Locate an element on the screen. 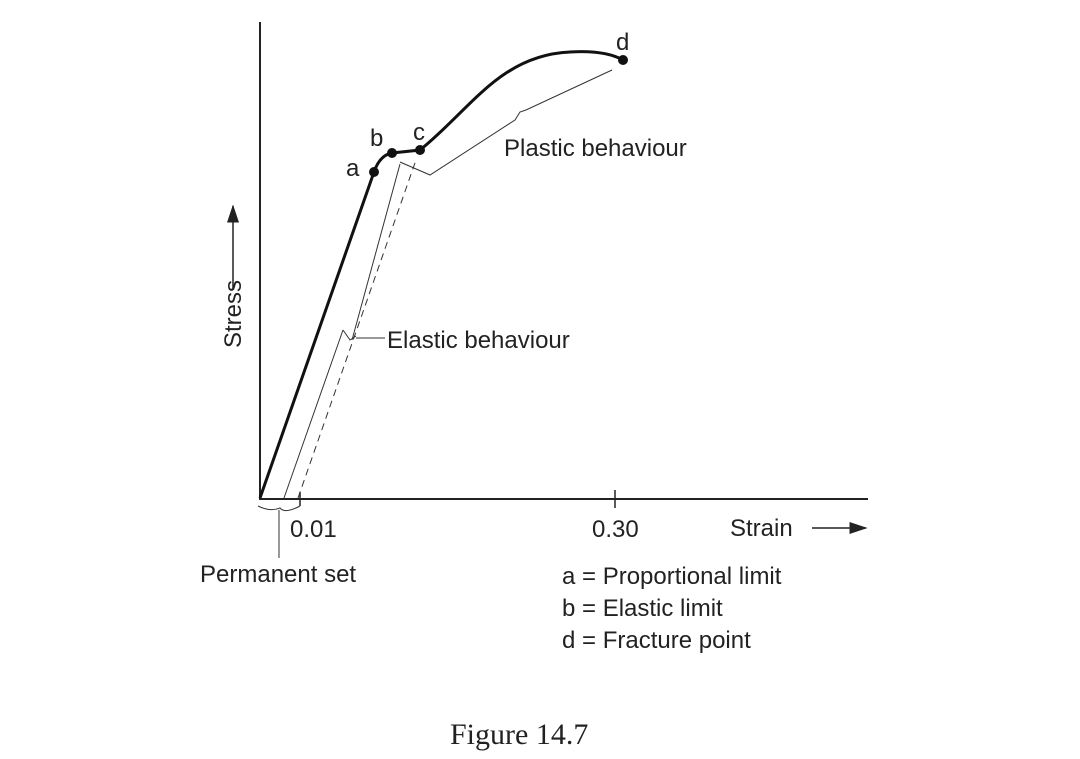 Image resolution: width=1080 pixels, height=759 pixels. point-label: c is located at coordinates (419, 132).